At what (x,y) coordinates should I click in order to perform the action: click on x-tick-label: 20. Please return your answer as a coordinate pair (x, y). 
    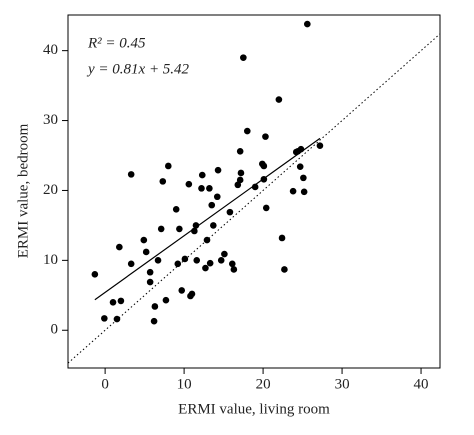
    Looking at the image, I should click on (263, 384).